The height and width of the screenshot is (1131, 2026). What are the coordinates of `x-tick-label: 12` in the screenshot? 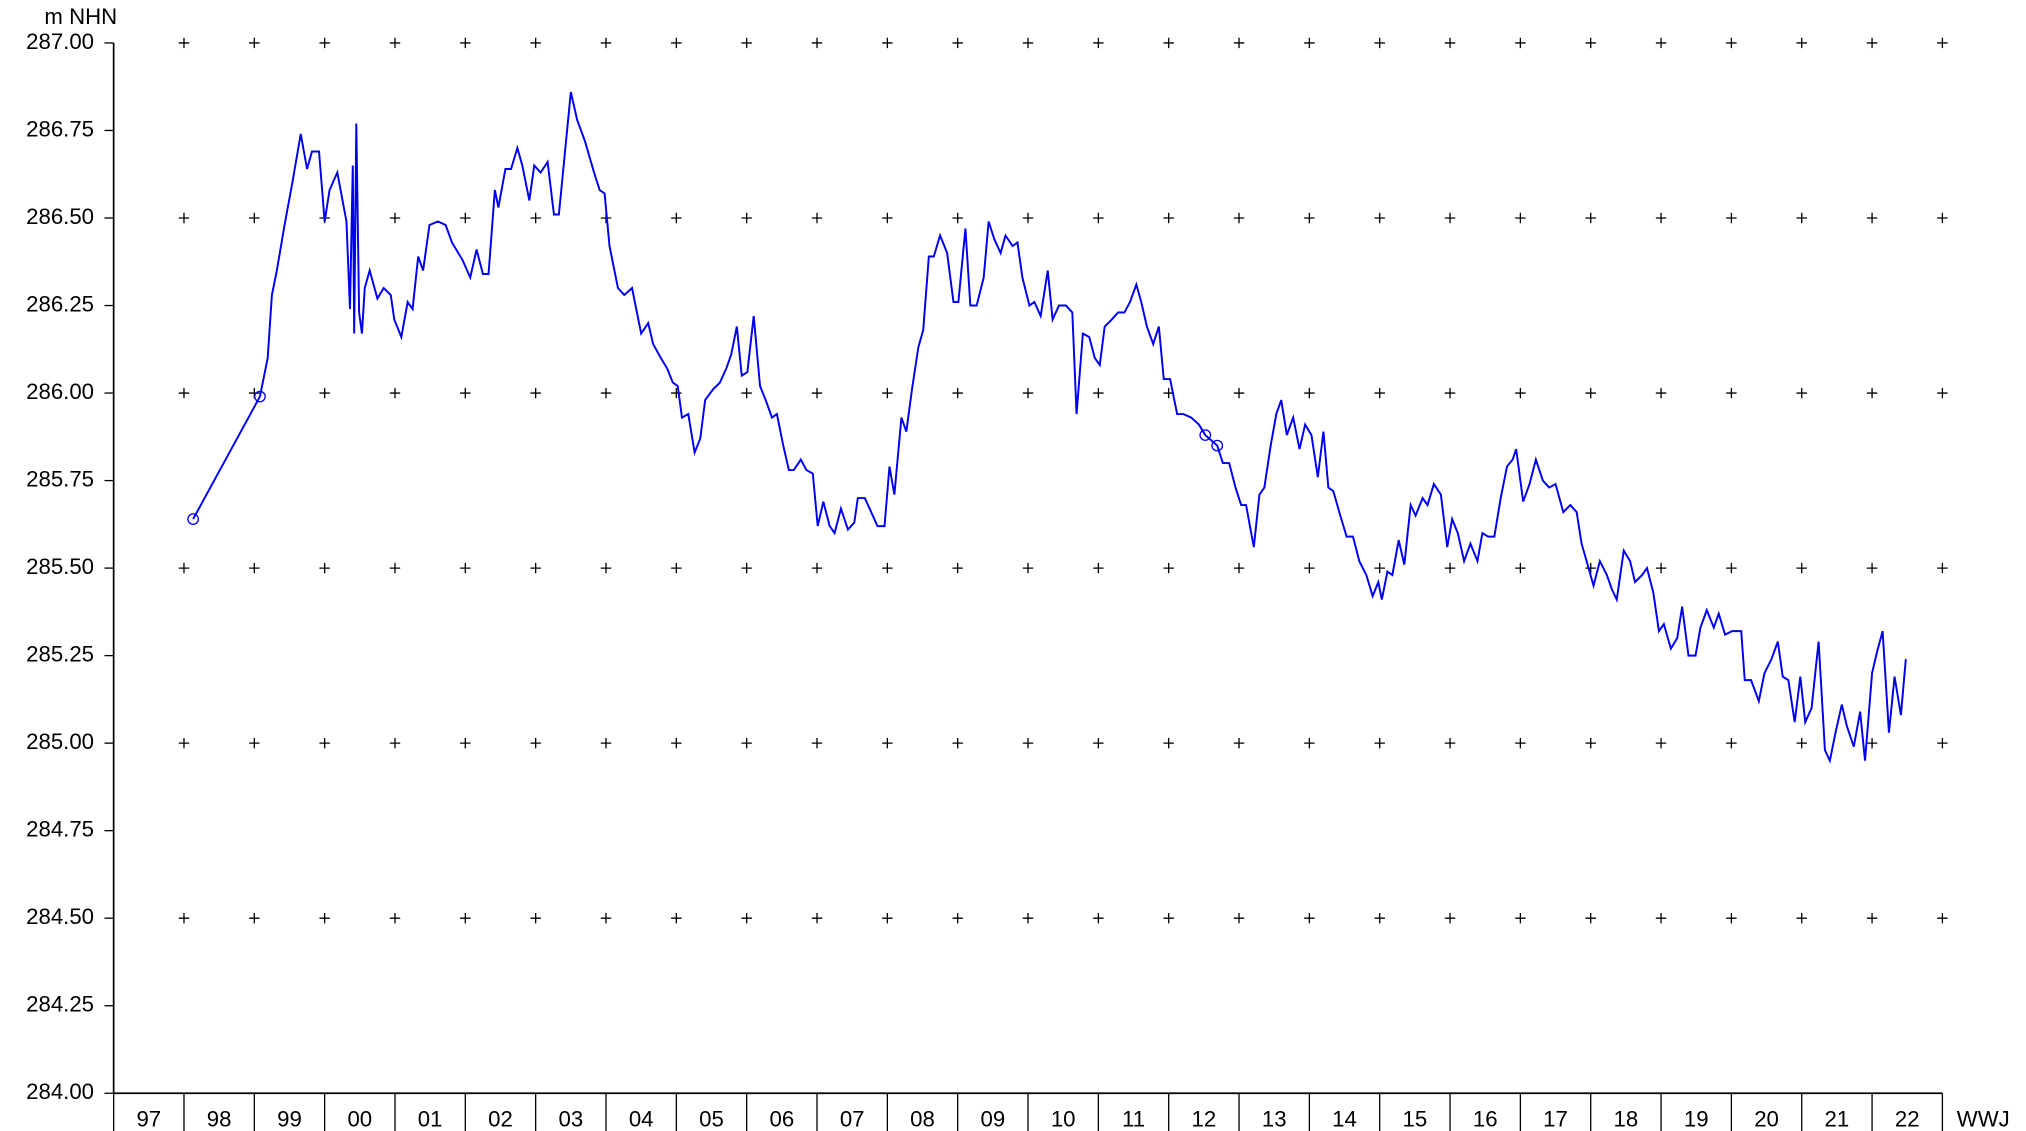 It's located at (1204, 1118).